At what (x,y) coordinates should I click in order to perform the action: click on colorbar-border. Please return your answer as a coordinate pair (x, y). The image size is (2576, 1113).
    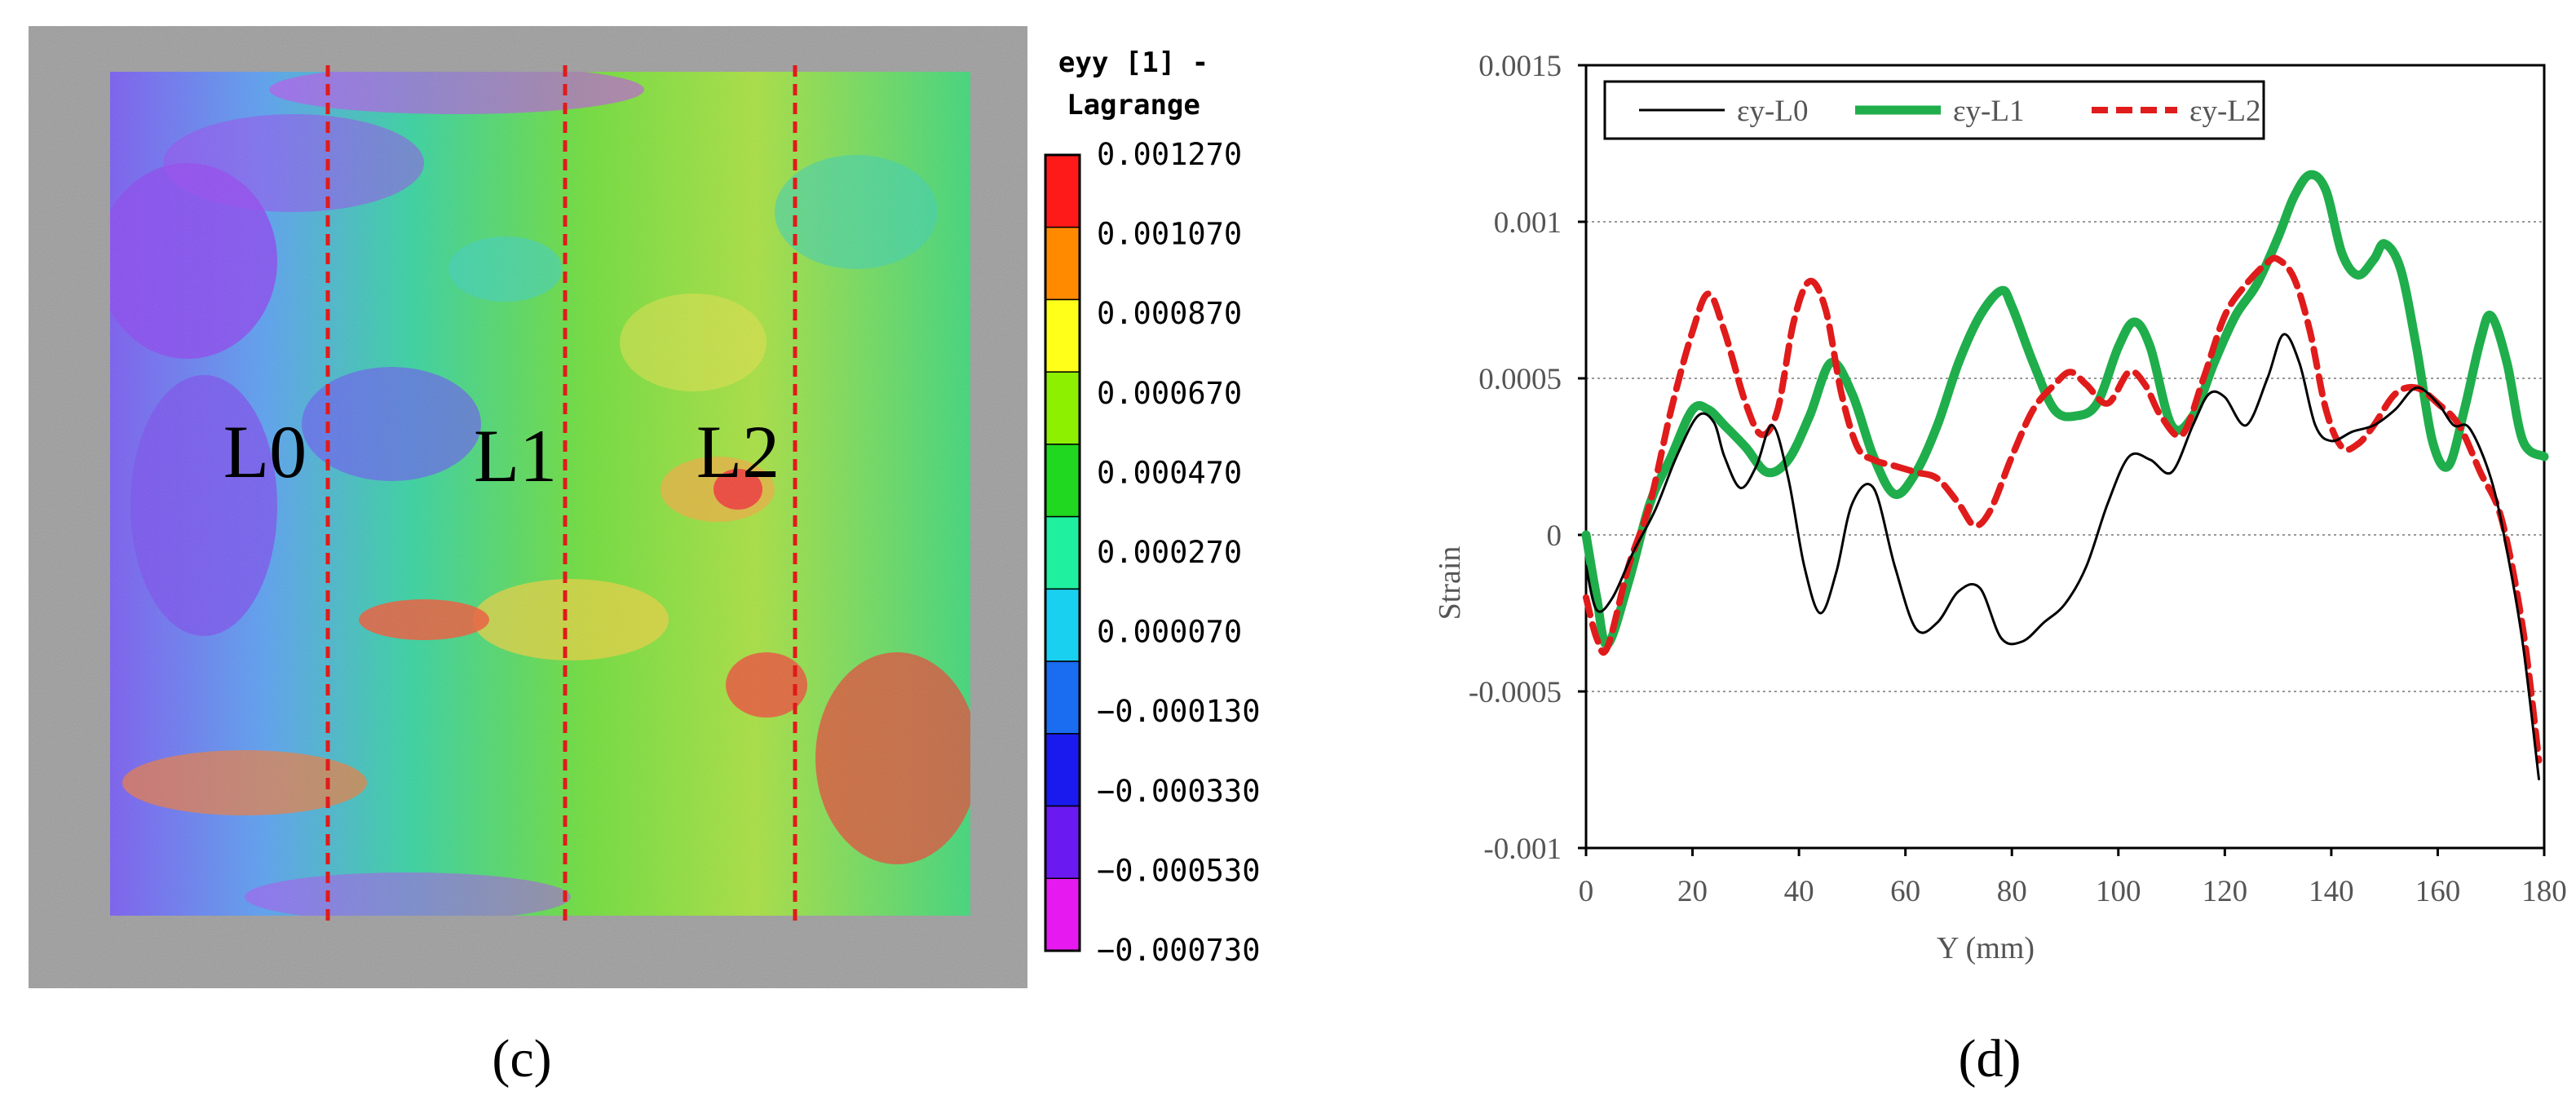
    Looking at the image, I should click on (1062, 552).